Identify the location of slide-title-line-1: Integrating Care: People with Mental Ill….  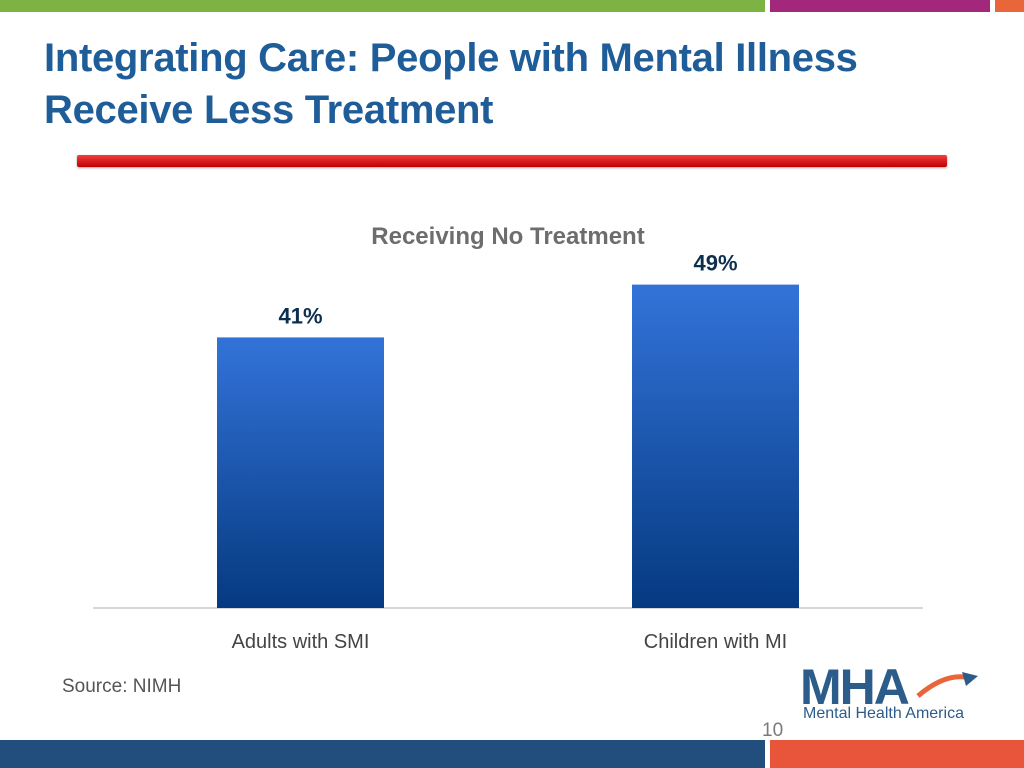
(451, 58).